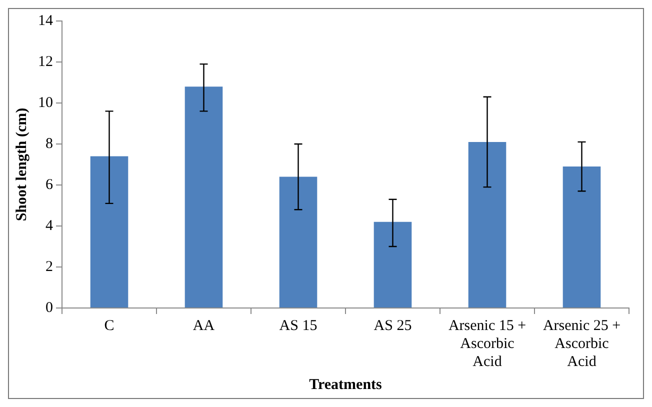 Image resolution: width=652 pixels, height=407 pixels. I want to click on y-tick-label: 10, so click(45, 102).